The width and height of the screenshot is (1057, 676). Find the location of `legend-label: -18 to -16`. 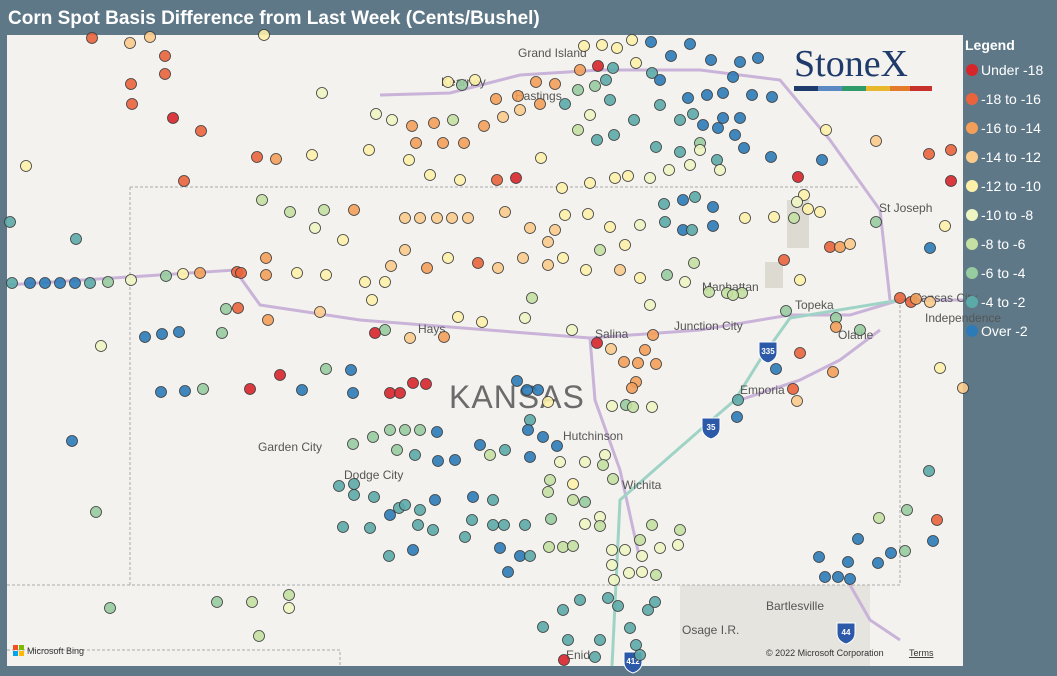

legend-label: -18 to -16 is located at coordinates (1011, 99).